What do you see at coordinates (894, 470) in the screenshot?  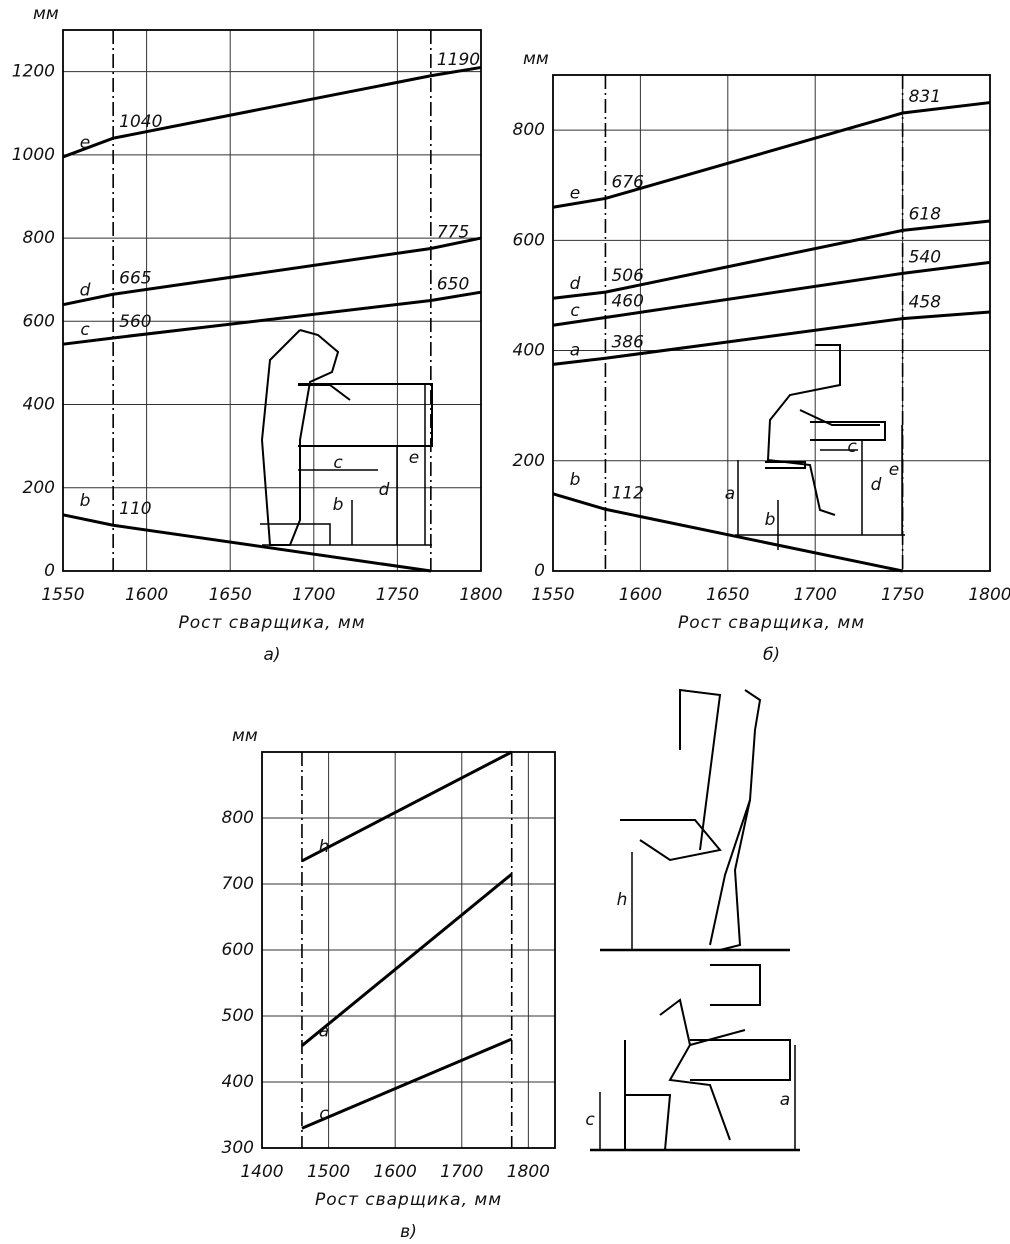 I see `dimension-label: e` at bounding box center [894, 470].